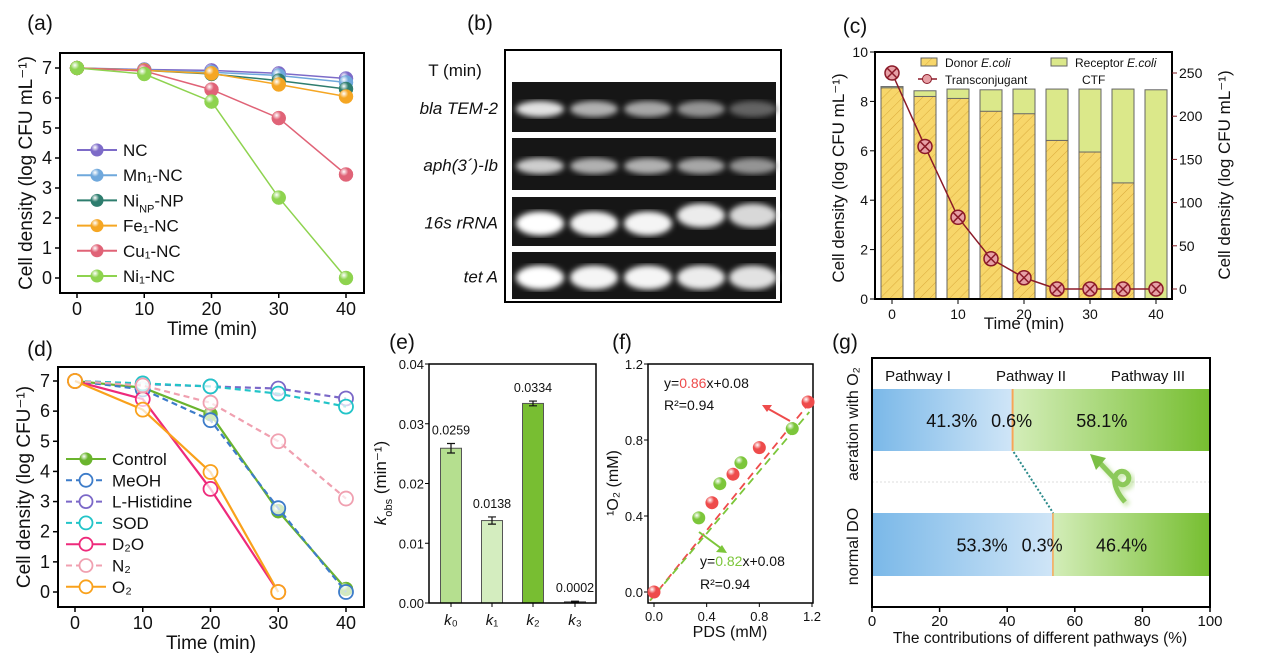 The height and width of the screenshot is (659, 1266). What do you see at coordinates (982, 546) in the screenshot?
I see `data-label: 53.3%` at bounding box center [982, 546].